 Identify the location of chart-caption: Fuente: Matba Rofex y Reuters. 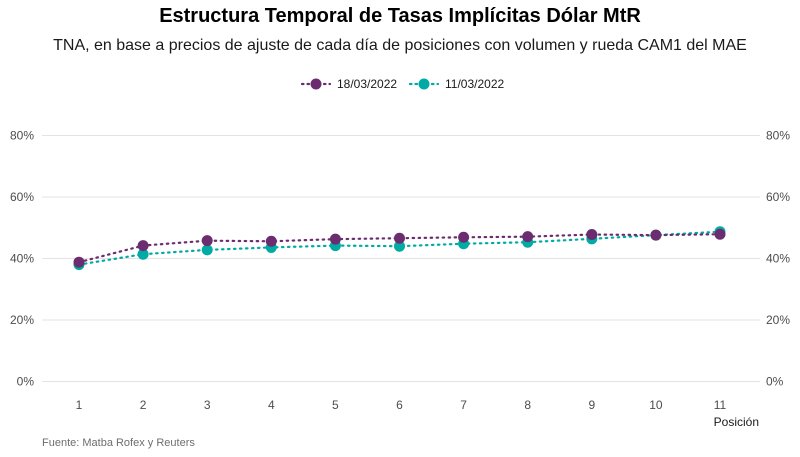
(118, 443).